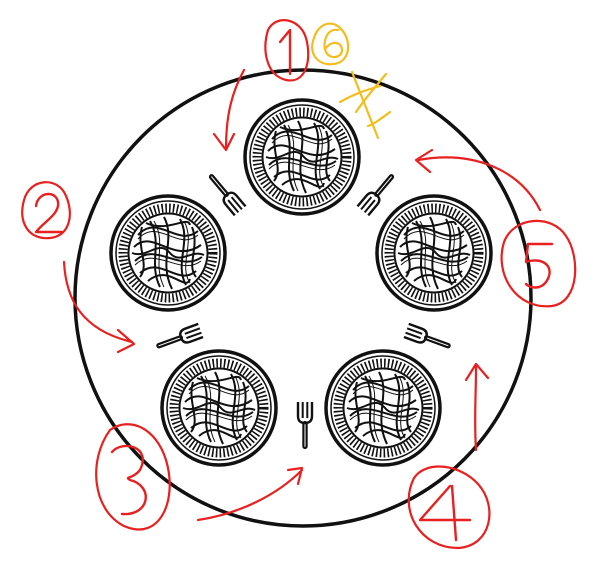  Describe the element at coordinates (128, 480) in the screenshot. I see `label-3-stroke` at that location.